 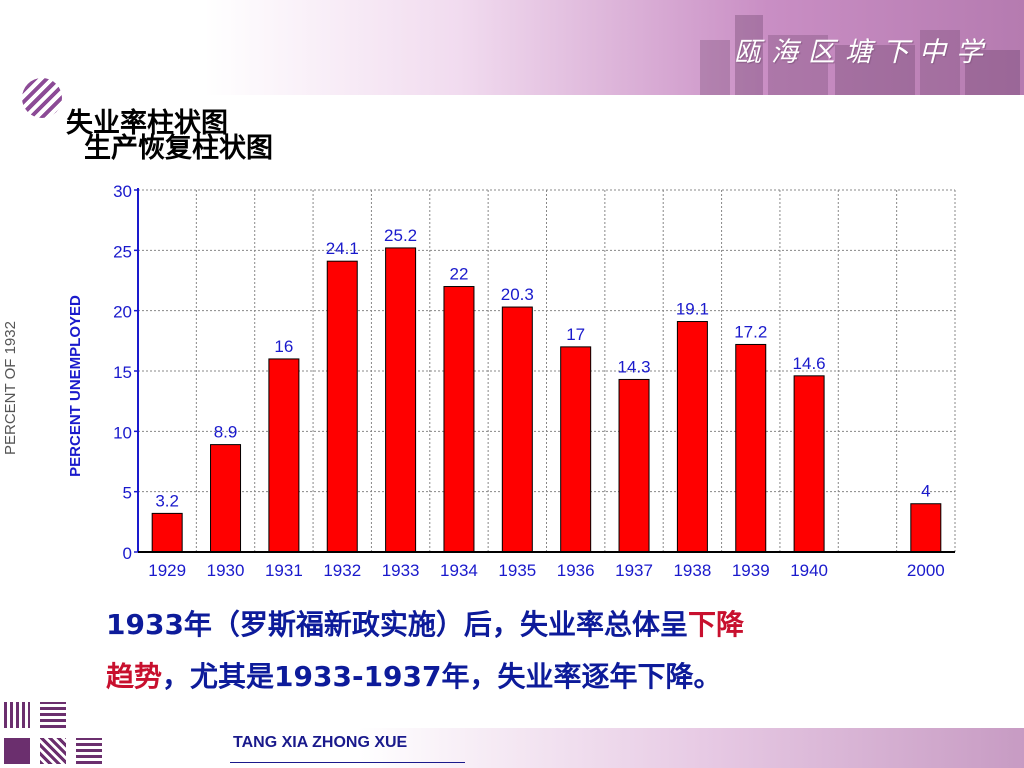 What do you see at coordinates (517, 294) in the screenshot?
I see `value-label: 20.3` at bounding box center [517, 294].